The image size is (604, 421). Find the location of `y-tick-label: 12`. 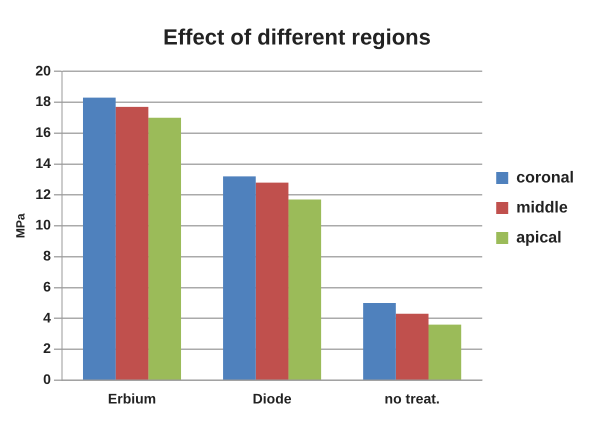

y-tick-label: 12 is located at coordinates (43, 194).